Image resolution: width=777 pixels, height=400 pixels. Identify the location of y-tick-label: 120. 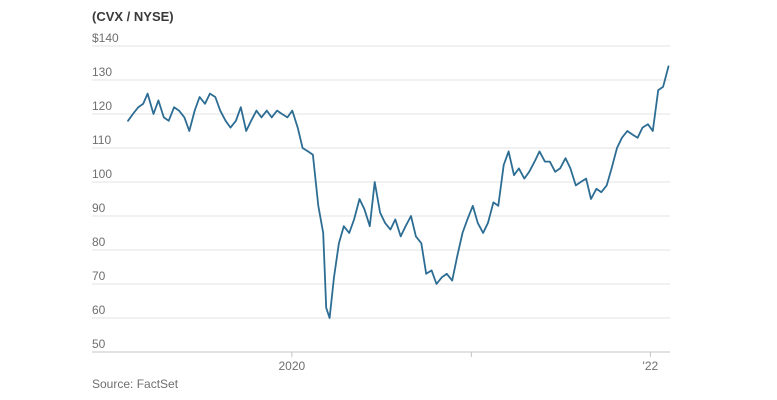
(102, 106).